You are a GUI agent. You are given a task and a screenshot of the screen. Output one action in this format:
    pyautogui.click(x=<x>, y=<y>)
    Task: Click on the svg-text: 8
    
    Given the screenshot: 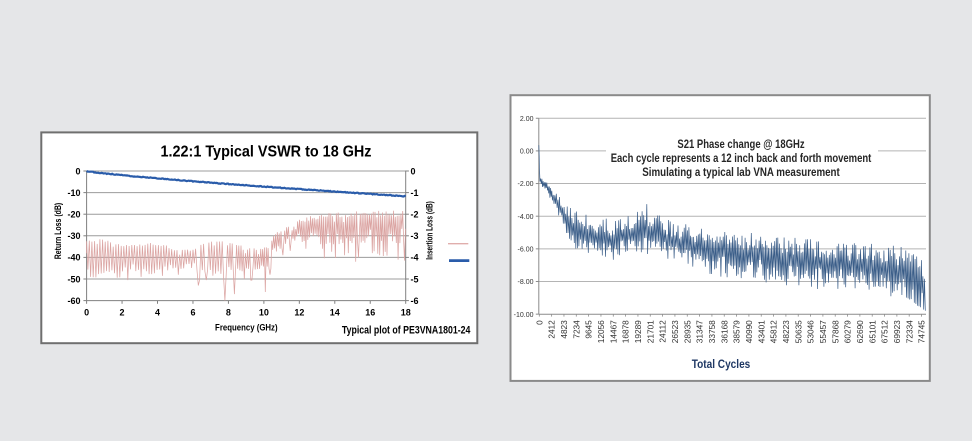 What is the action you would take?
    pyautogui.click(x=228, y=313)
    